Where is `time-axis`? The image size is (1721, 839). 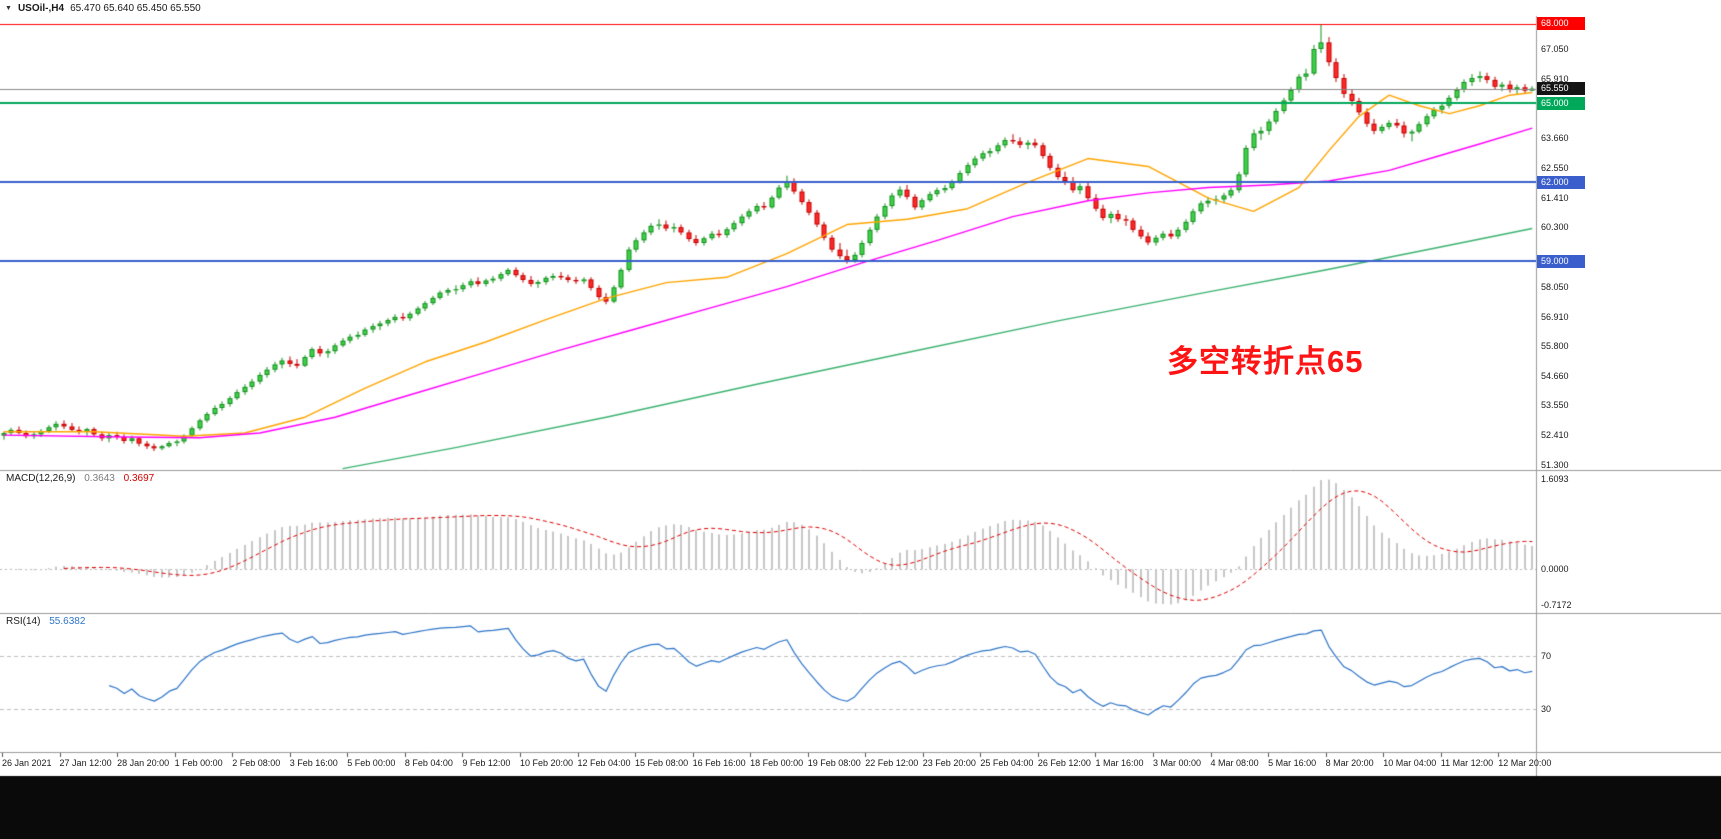
time-axis is located at coordinates (768, 764).